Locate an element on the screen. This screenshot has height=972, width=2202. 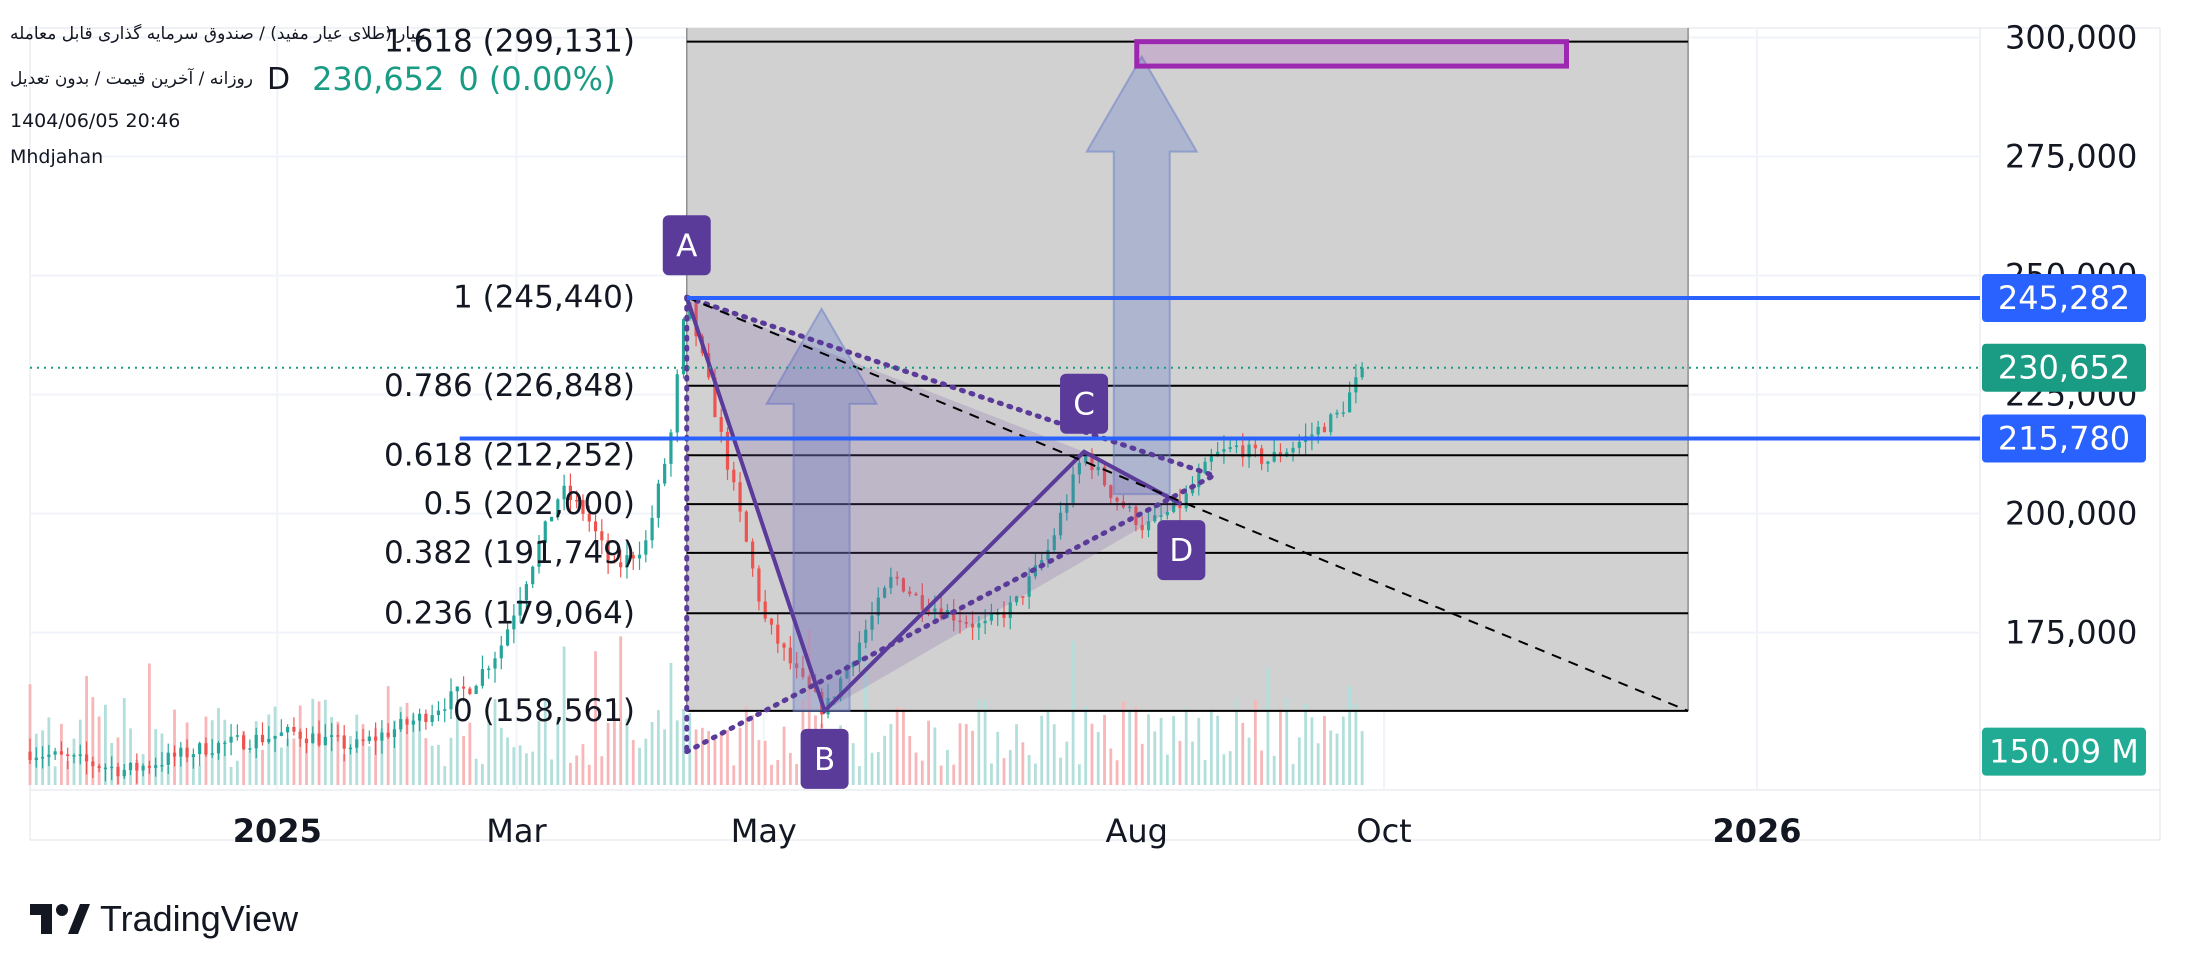
tradingview-brand: TradingView is located at coordinates (164, 919).